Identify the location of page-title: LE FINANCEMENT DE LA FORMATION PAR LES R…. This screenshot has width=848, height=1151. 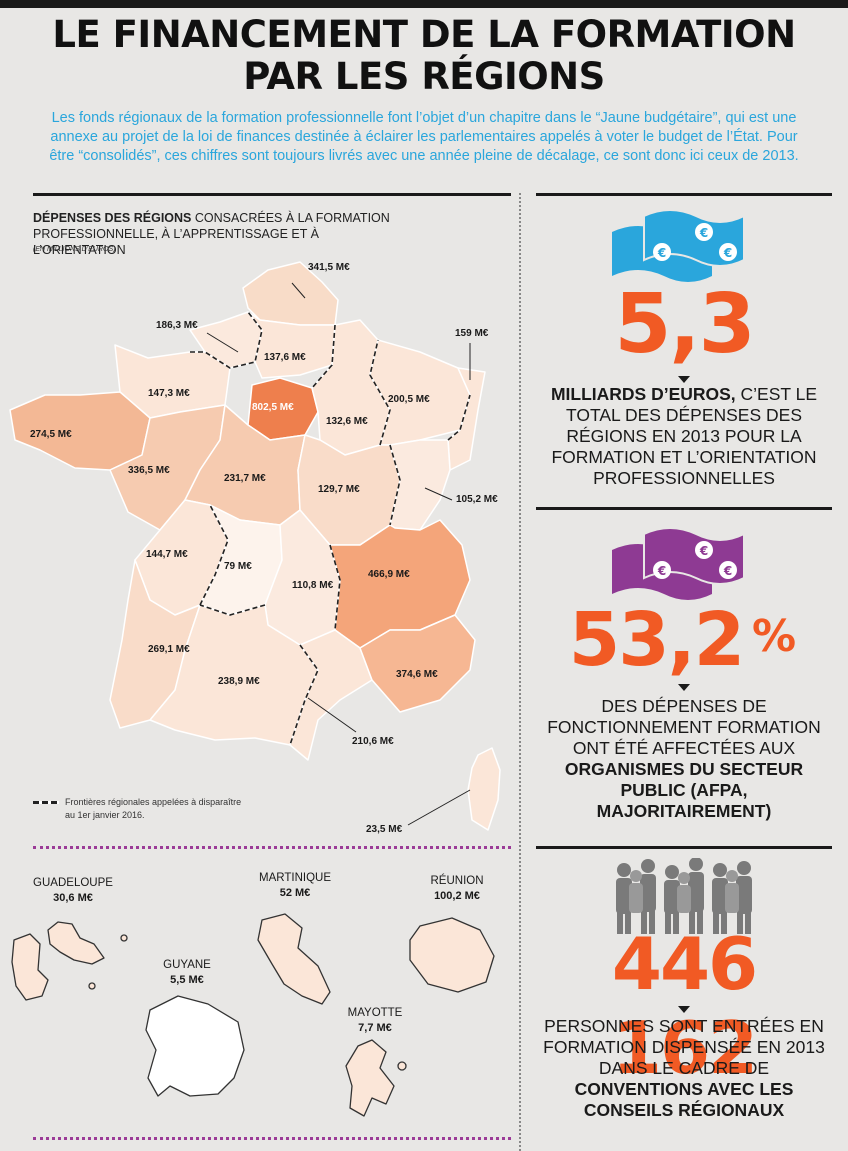
(424, 56).